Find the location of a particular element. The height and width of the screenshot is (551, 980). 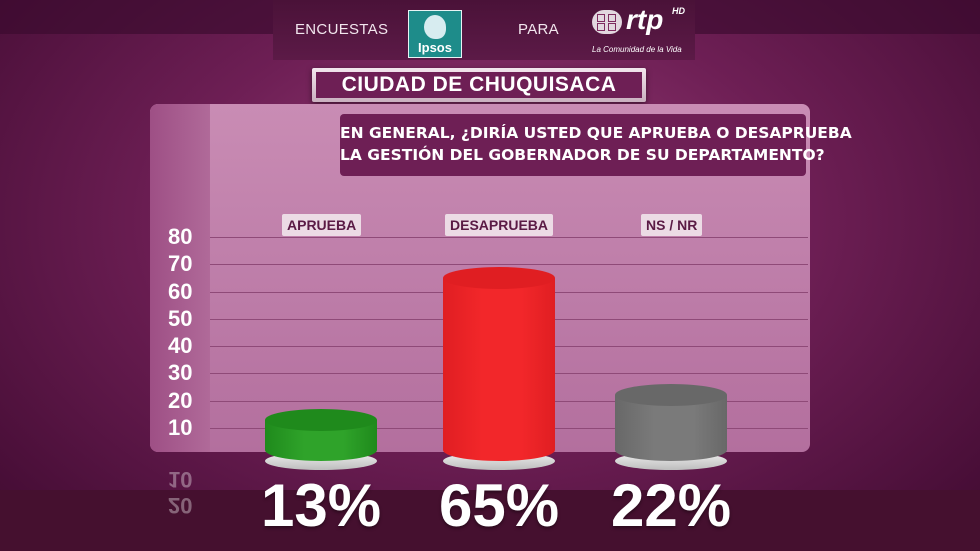

y-tick-50: 50 is located at coordinates (180, 318).